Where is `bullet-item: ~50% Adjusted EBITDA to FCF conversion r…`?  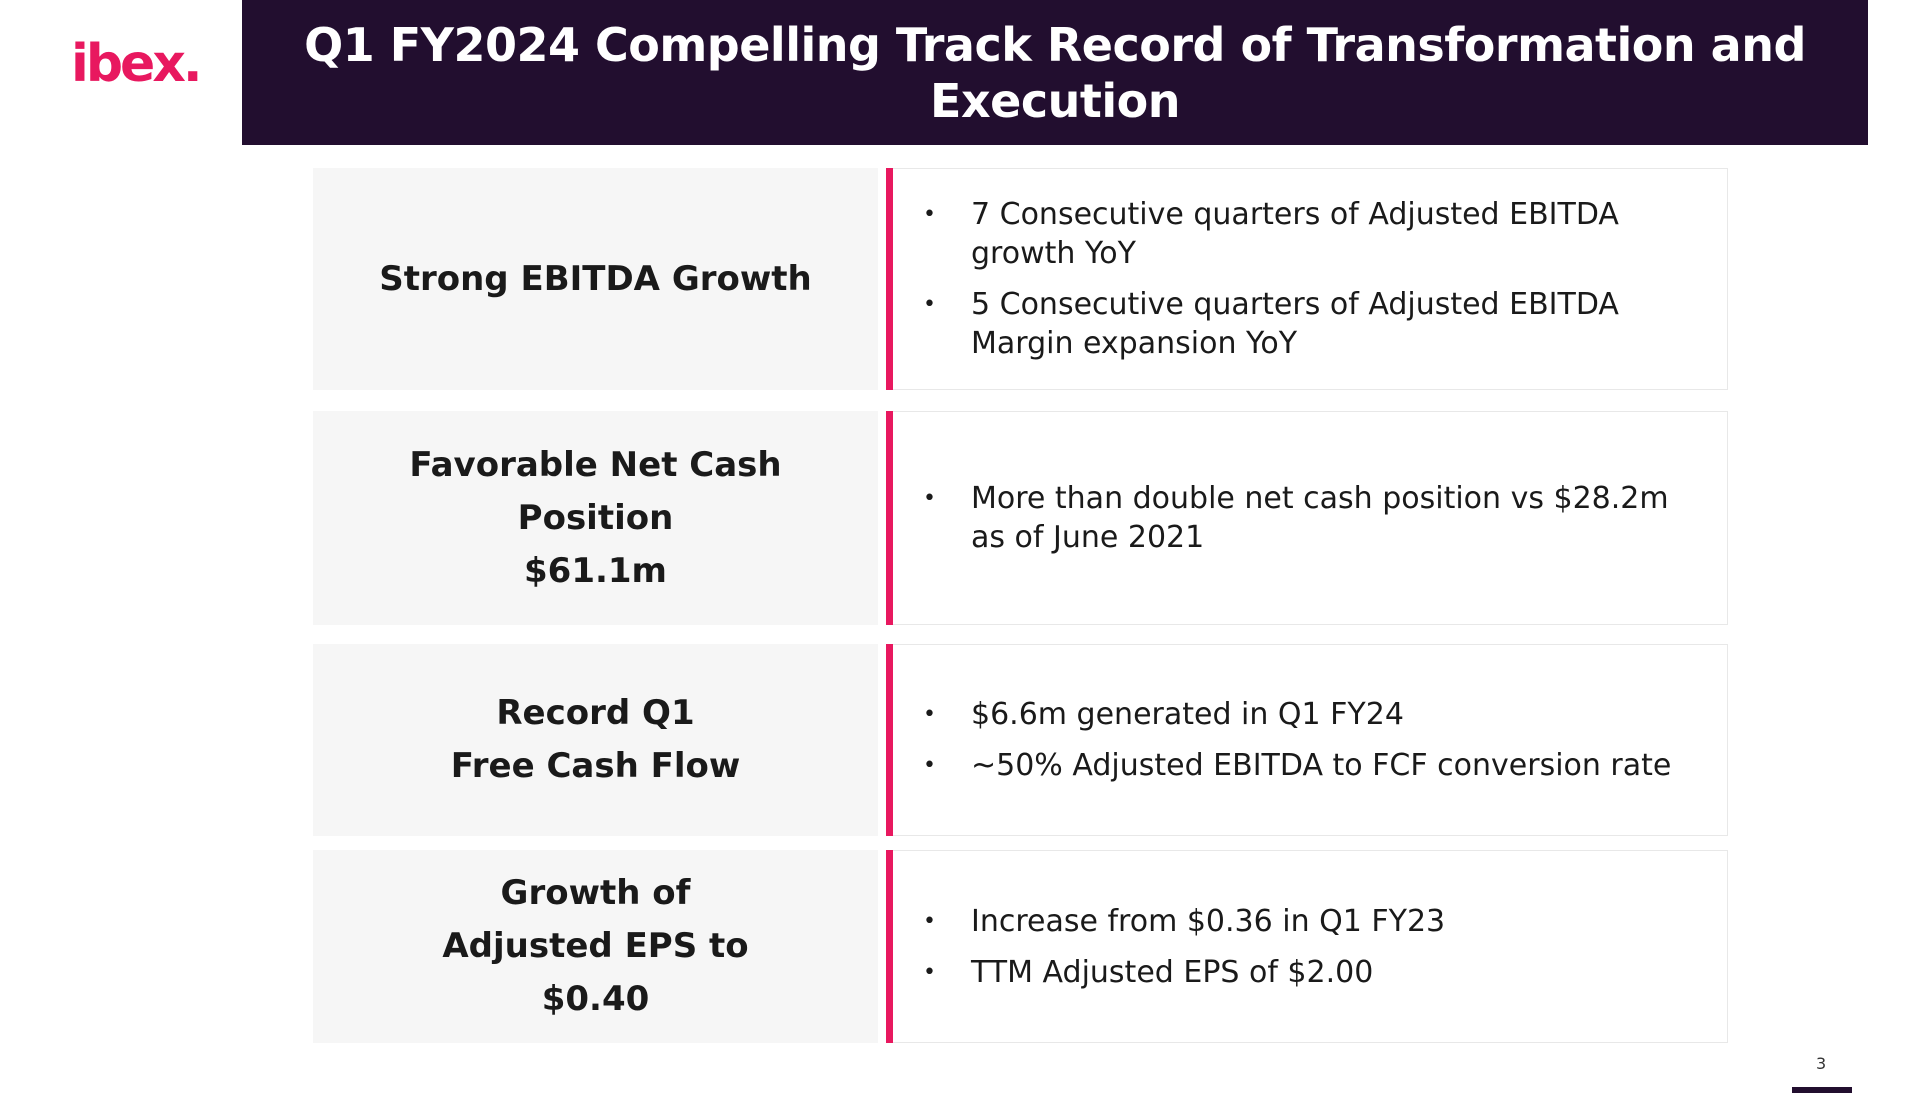 bullet-item: ~50% Adjusted EBITDA to FCF conversion r… is located at coordinates (1315, 765).